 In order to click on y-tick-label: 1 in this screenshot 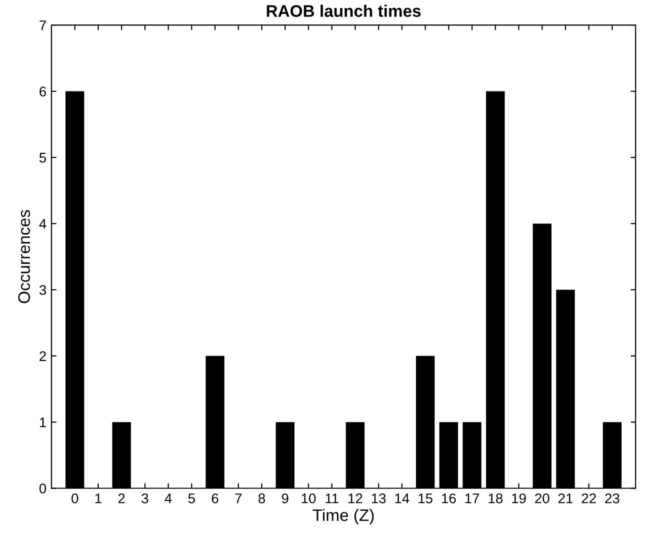, I will do `click(43, 423)`.